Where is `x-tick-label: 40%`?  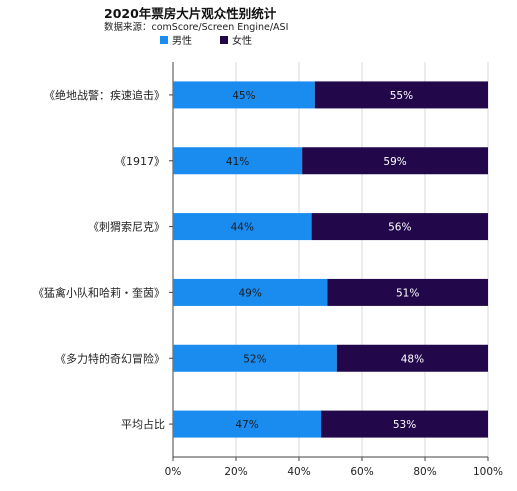 x-tick-label: 40% is located at coordinates (298, 472).